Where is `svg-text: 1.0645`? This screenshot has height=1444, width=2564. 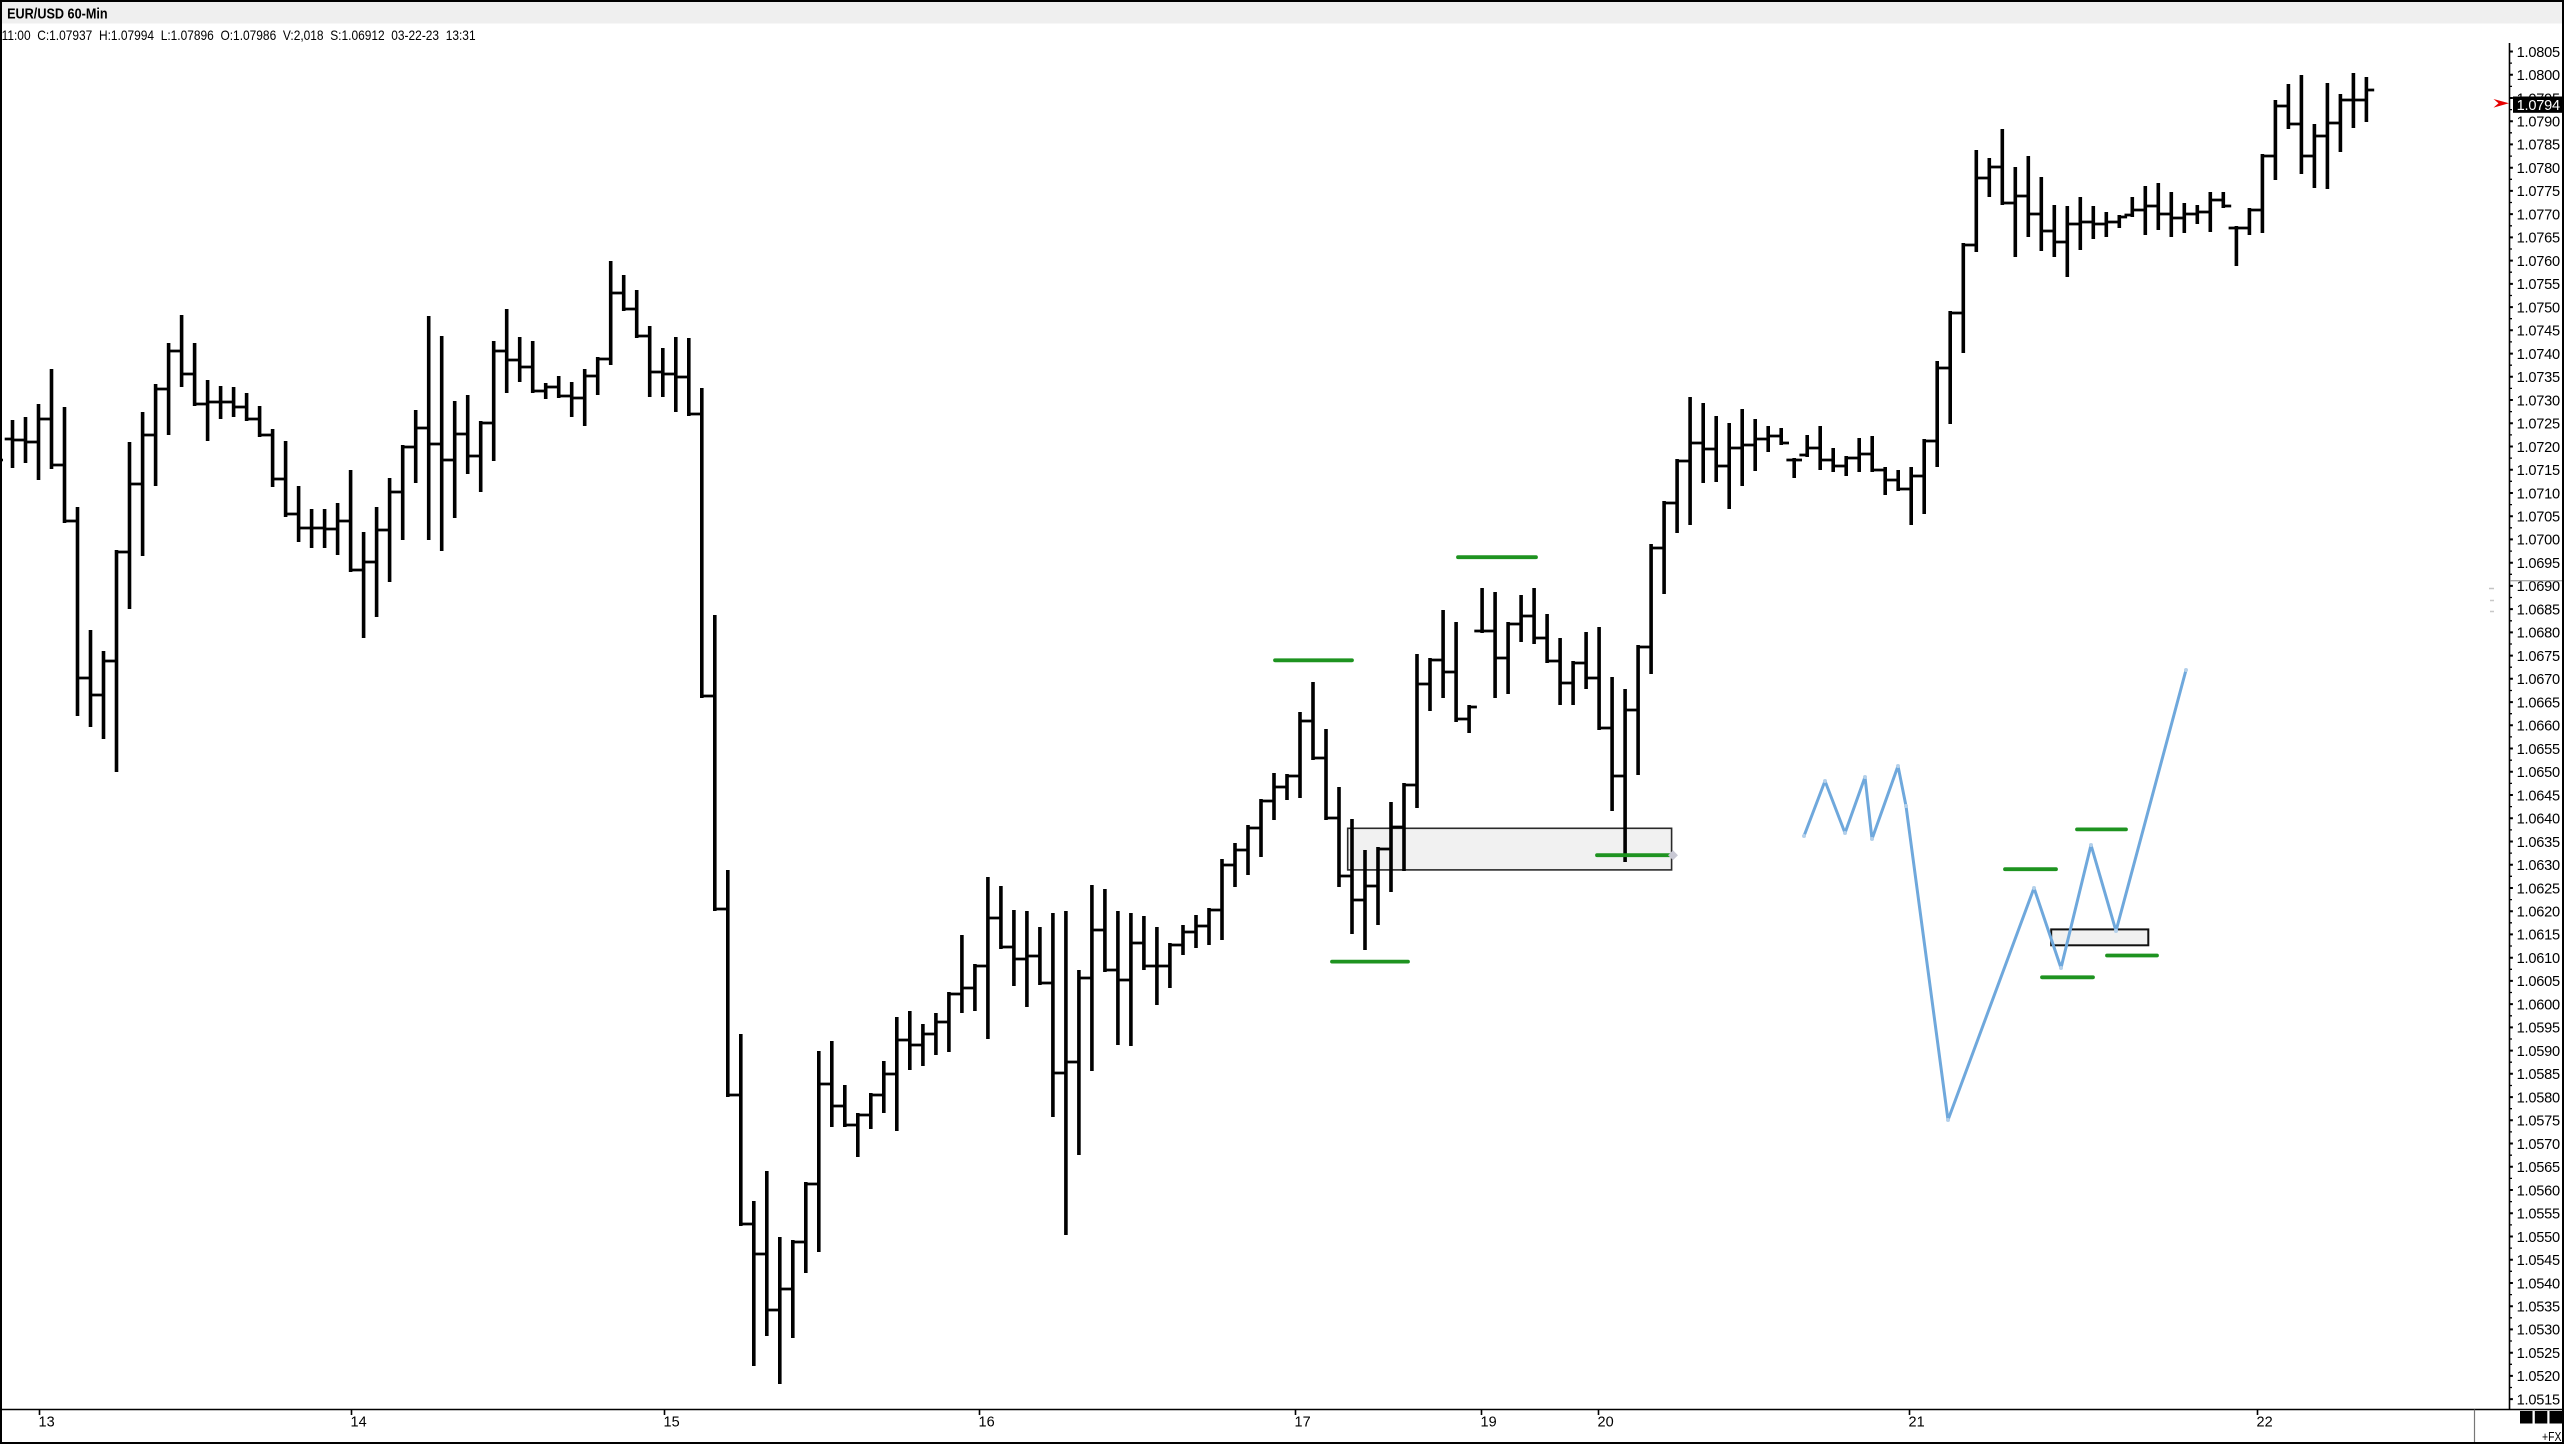 svg-text: 1.0645 is located at coordinates (2539, 796).